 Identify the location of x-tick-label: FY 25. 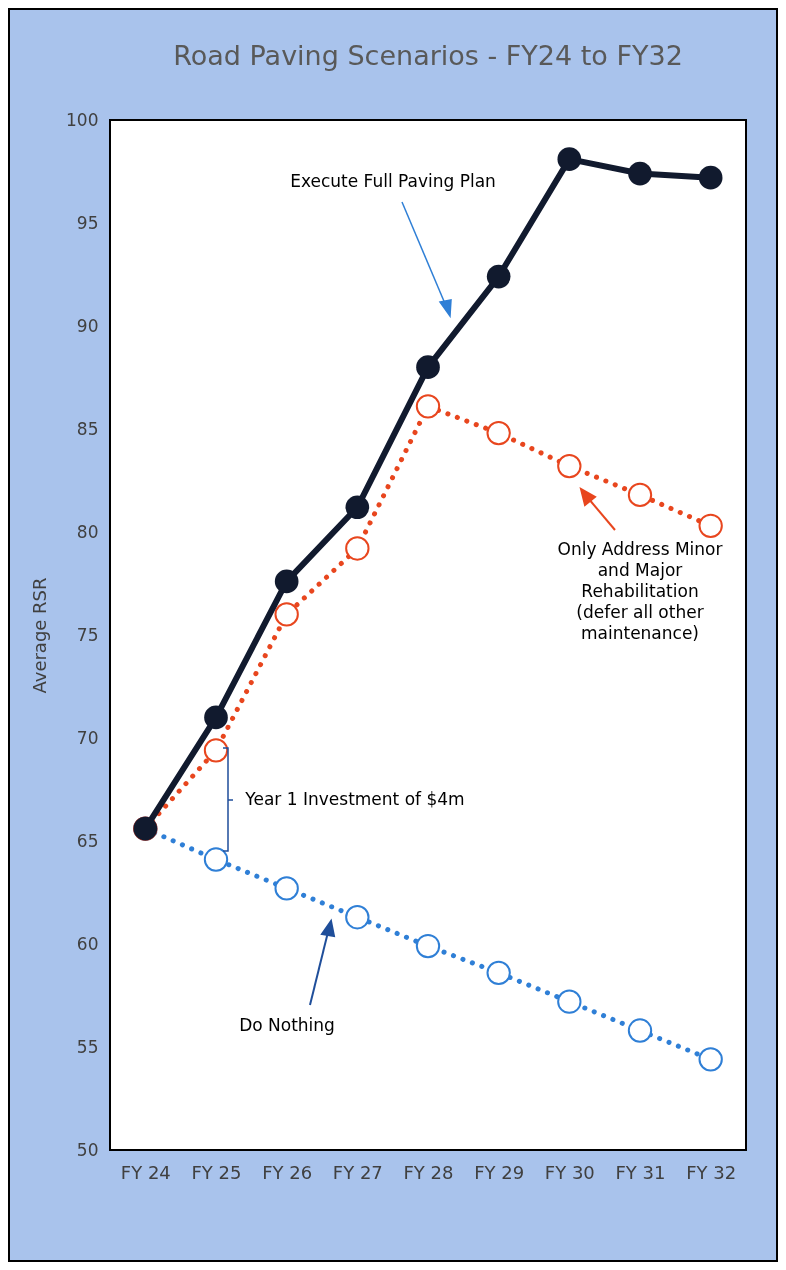
(216, 1172).